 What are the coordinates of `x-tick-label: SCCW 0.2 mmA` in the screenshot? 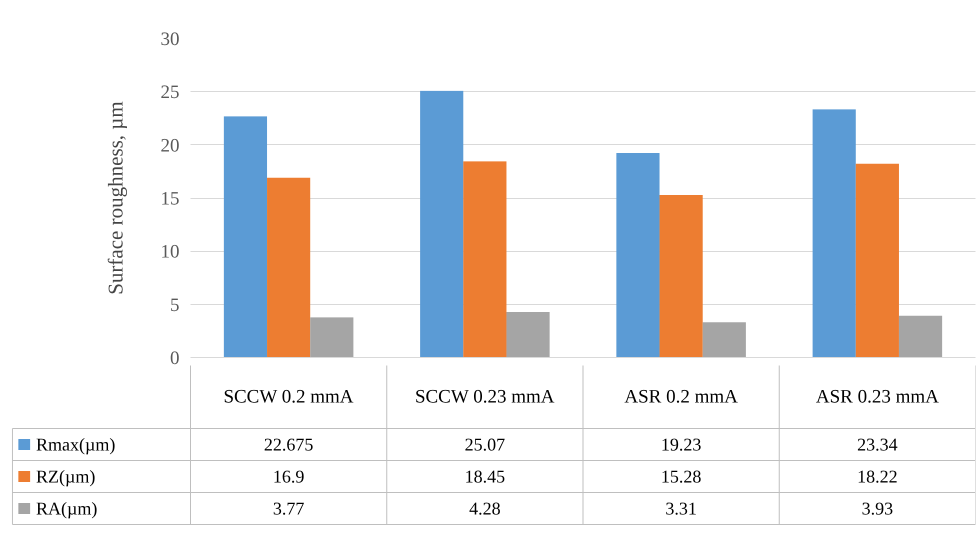 It's located at (288, 397).